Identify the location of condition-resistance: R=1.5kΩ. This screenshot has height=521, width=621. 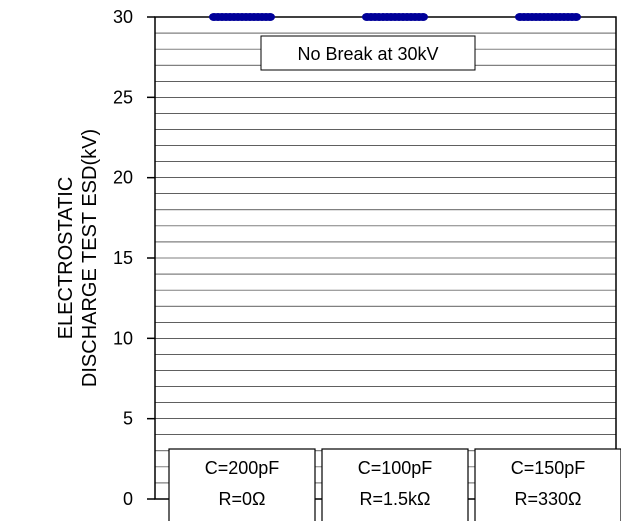
(395, 499).